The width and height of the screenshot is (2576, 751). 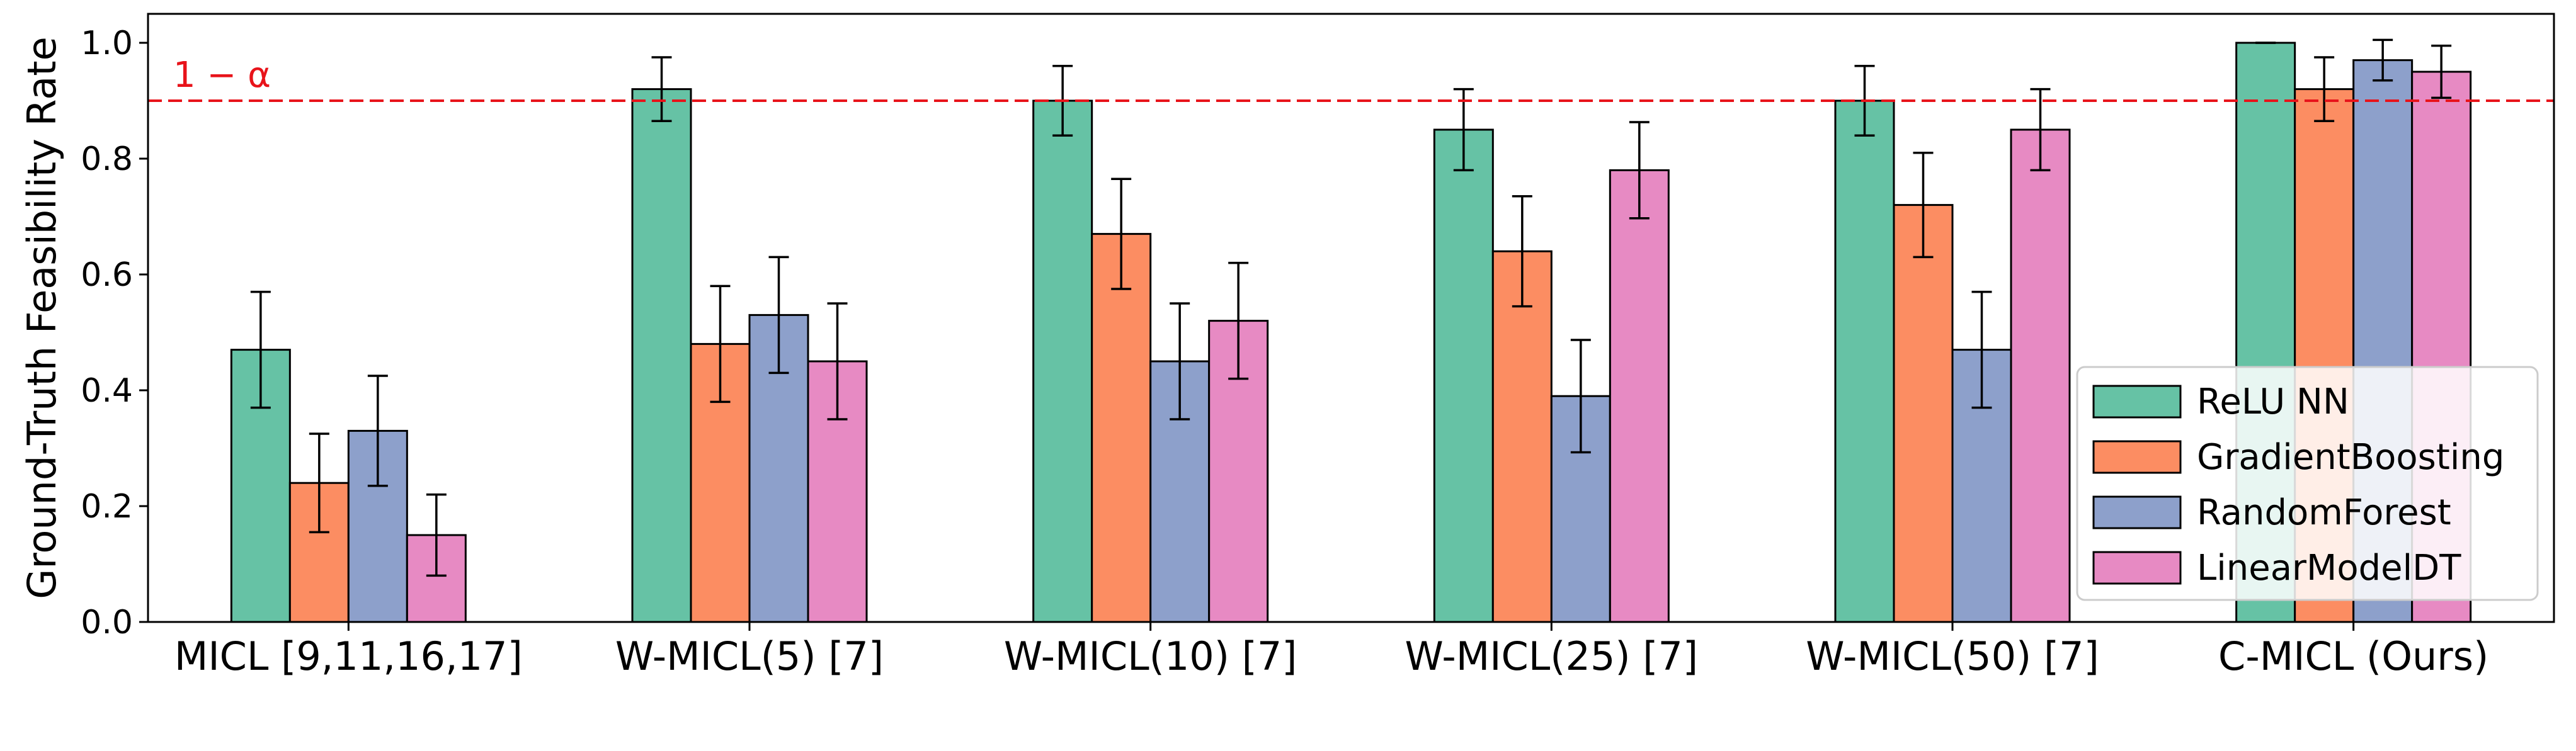 What do you see at coordinates (107, 622) in the screenshot?
I see `y-tick-label: 0.0` at bounding box center [107, 622].